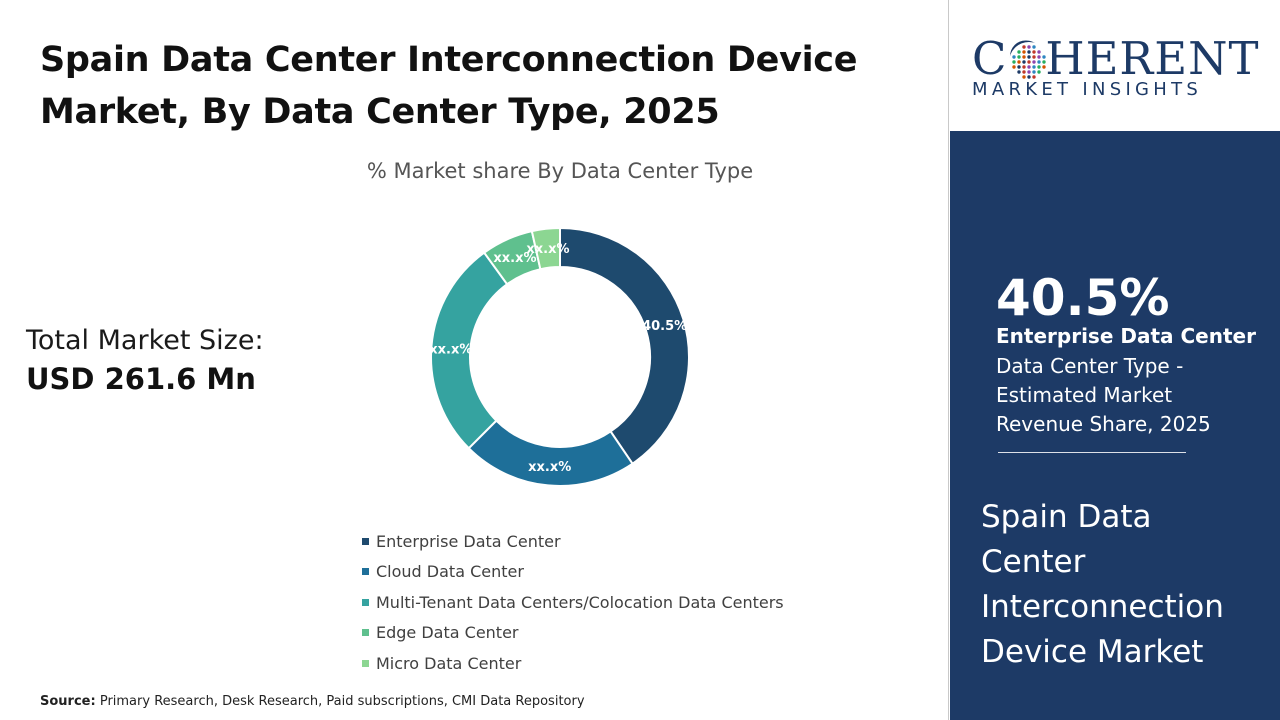 This screenshot has width=1280, height=720. I want to click on page-title-line-2: Market, By Data Center Type, 2025, so click(380, 112).